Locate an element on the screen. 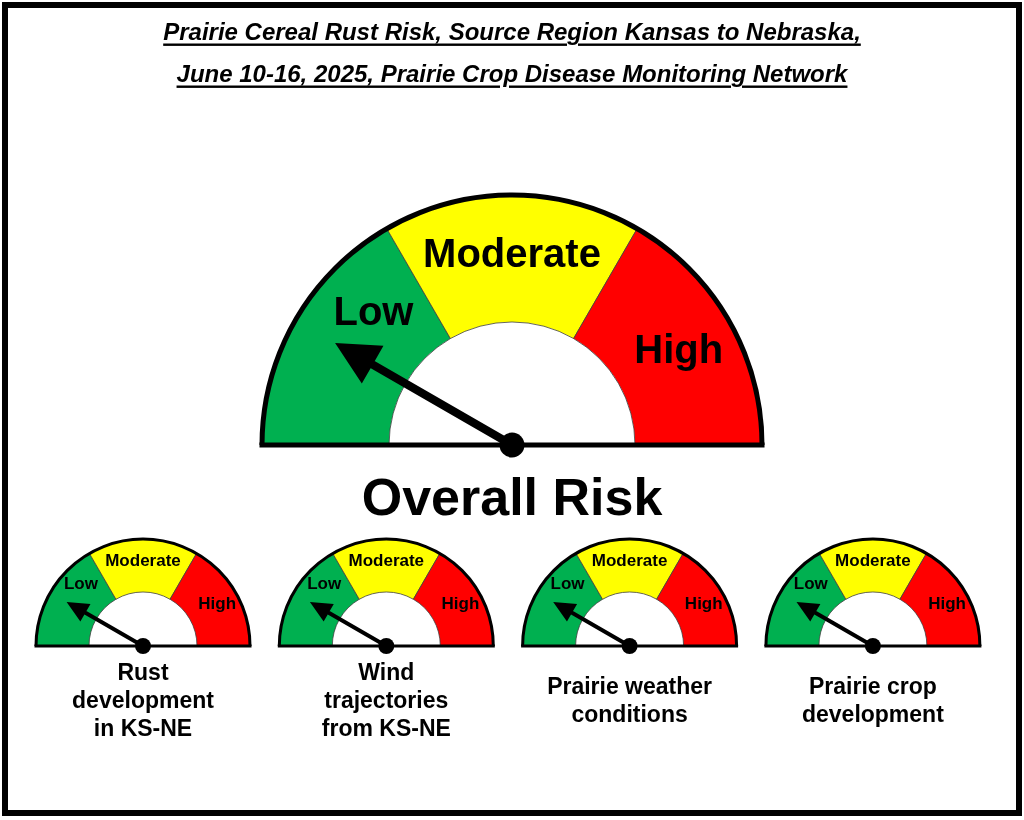 The height and width of the screenshot is (820, 1024). chart-title: Prairie Cereal Rust Risk, Source Region Kansas to Nebraska, June 10-16, 2025, Prairie Crop Disease Monitoring Network is located at coordinates (512, 52).